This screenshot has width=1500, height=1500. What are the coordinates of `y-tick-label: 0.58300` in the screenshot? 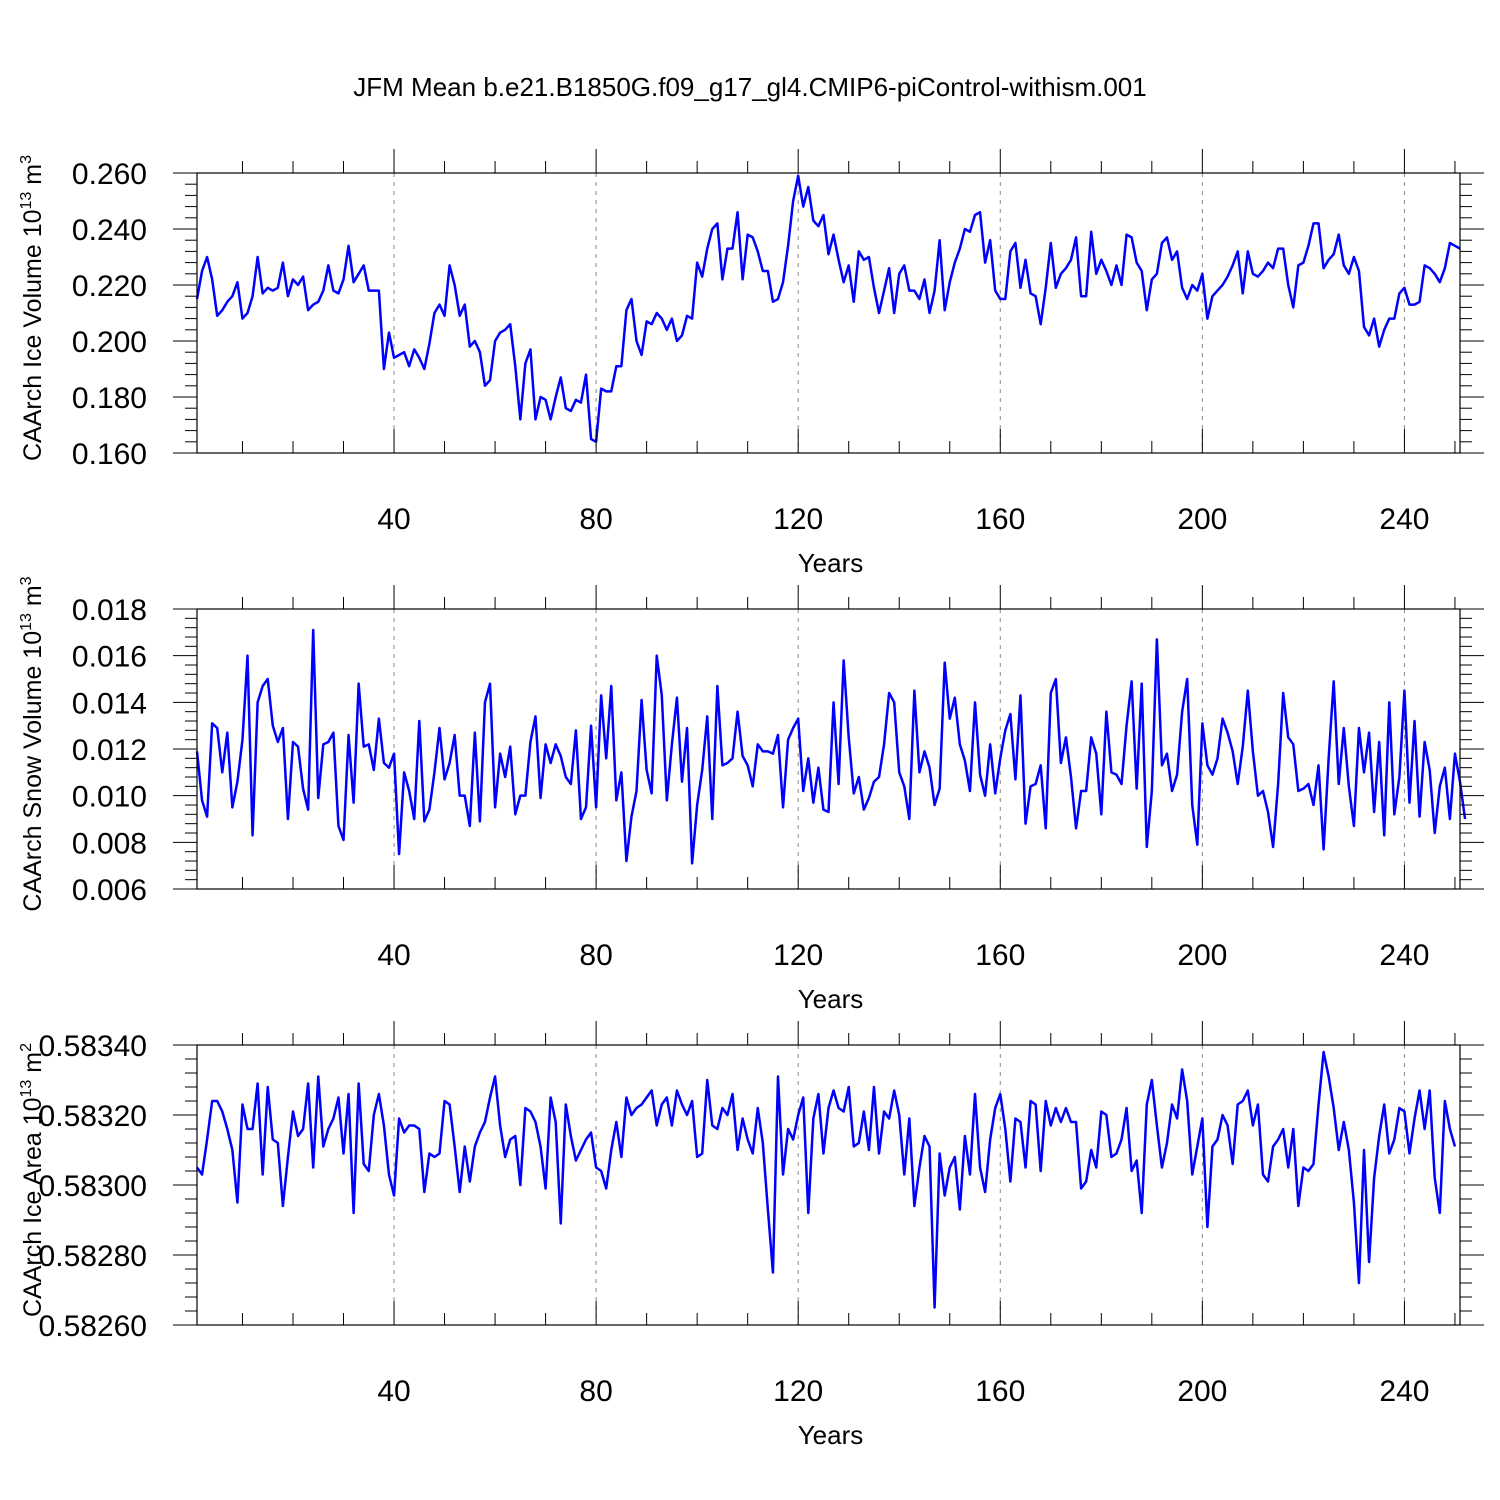 It's located at (93, 1186).